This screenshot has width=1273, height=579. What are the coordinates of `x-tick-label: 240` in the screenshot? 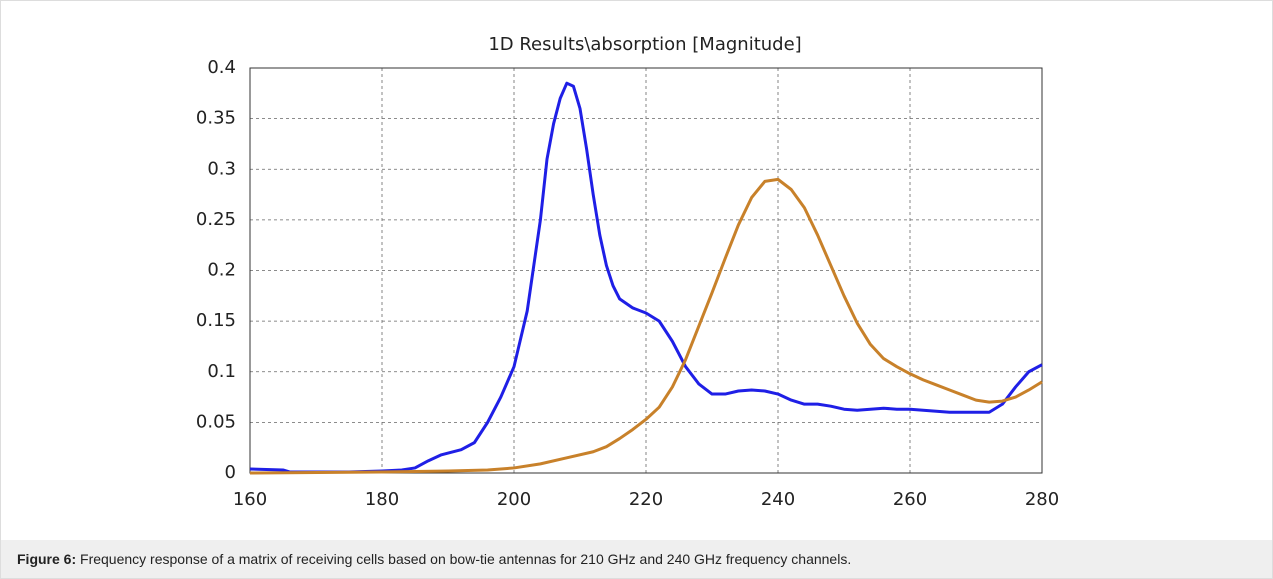 It's located at (778, 499).